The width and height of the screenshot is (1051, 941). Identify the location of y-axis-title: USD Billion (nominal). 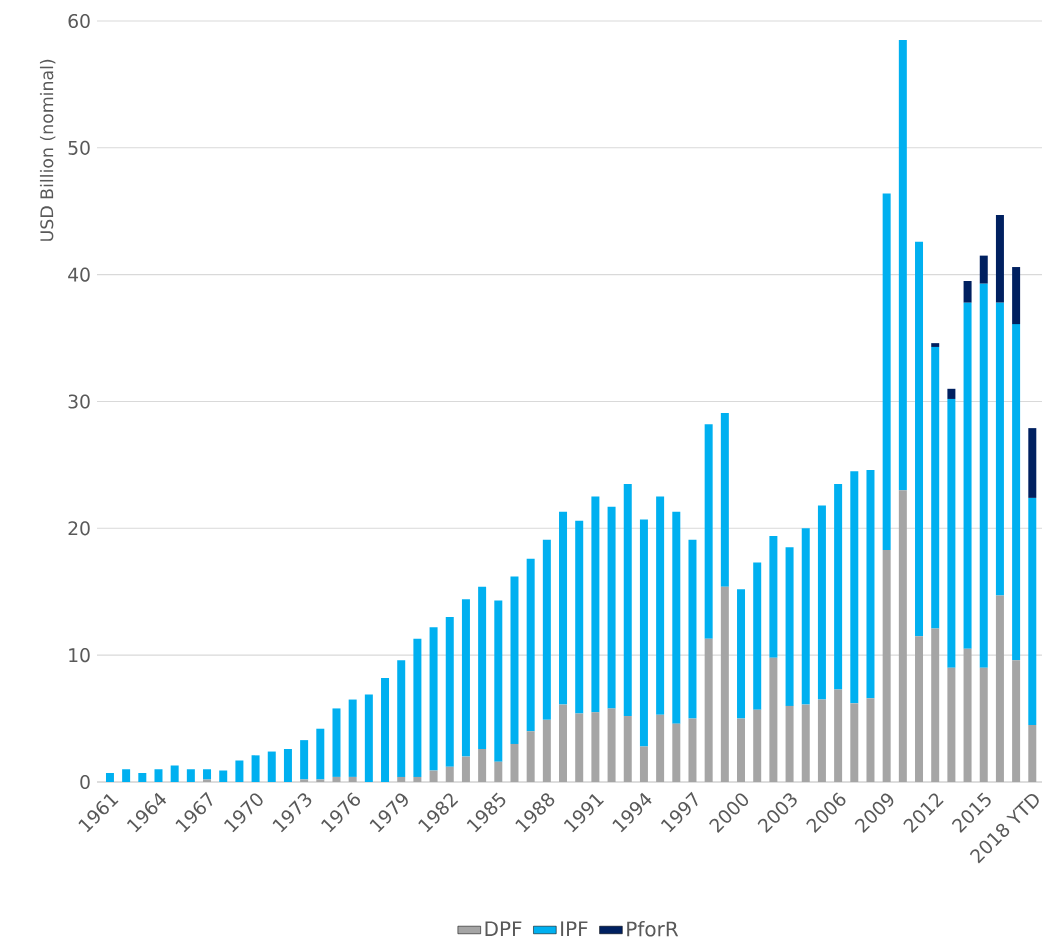
(47, 150).